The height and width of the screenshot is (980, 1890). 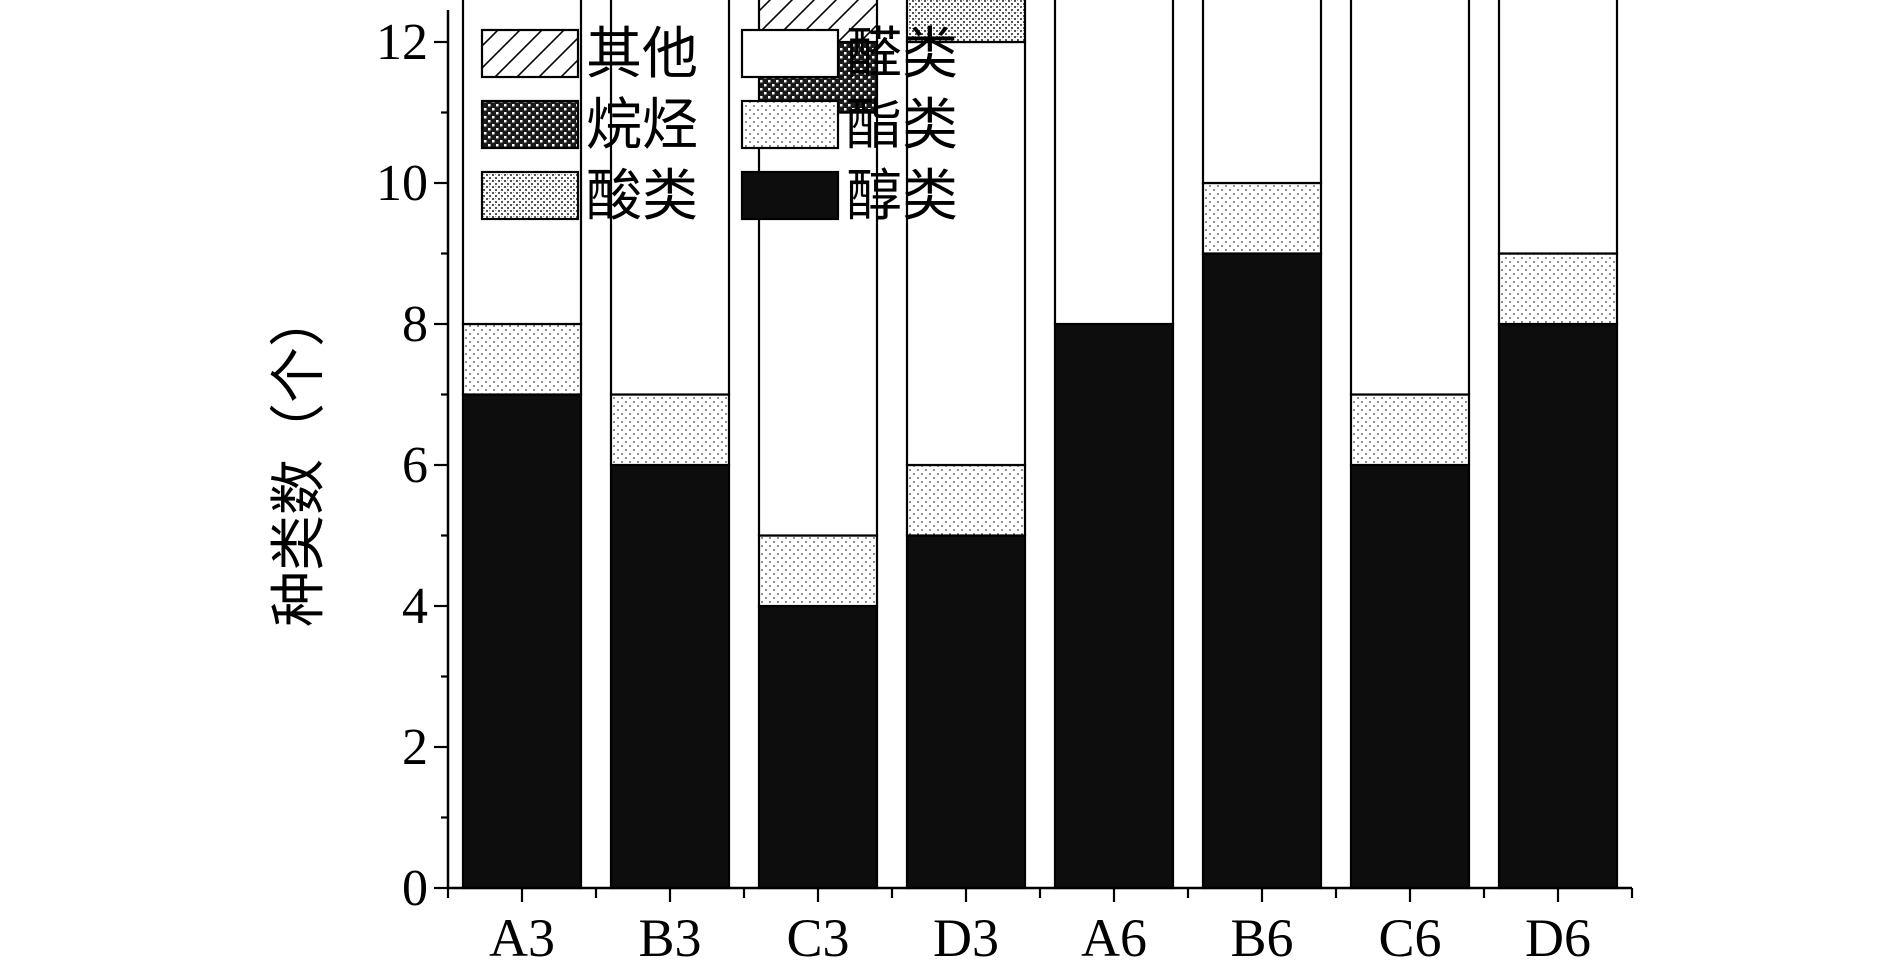 I want to click on bar-segment-d6-酯类, so click(x=1558, y=289).